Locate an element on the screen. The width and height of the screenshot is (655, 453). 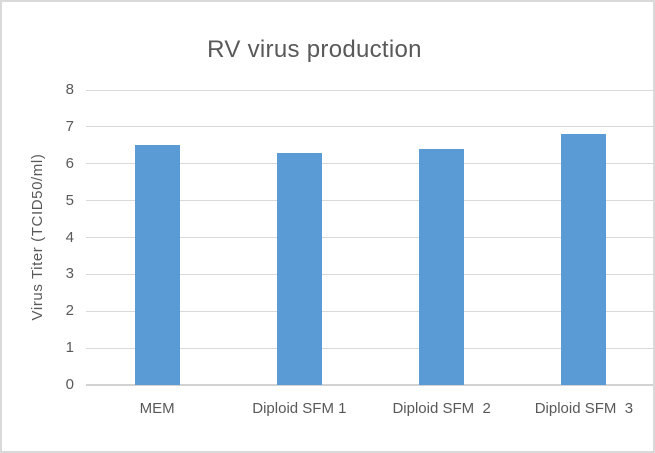
y-tick-label: 1 is located at coordinates (69, 348).